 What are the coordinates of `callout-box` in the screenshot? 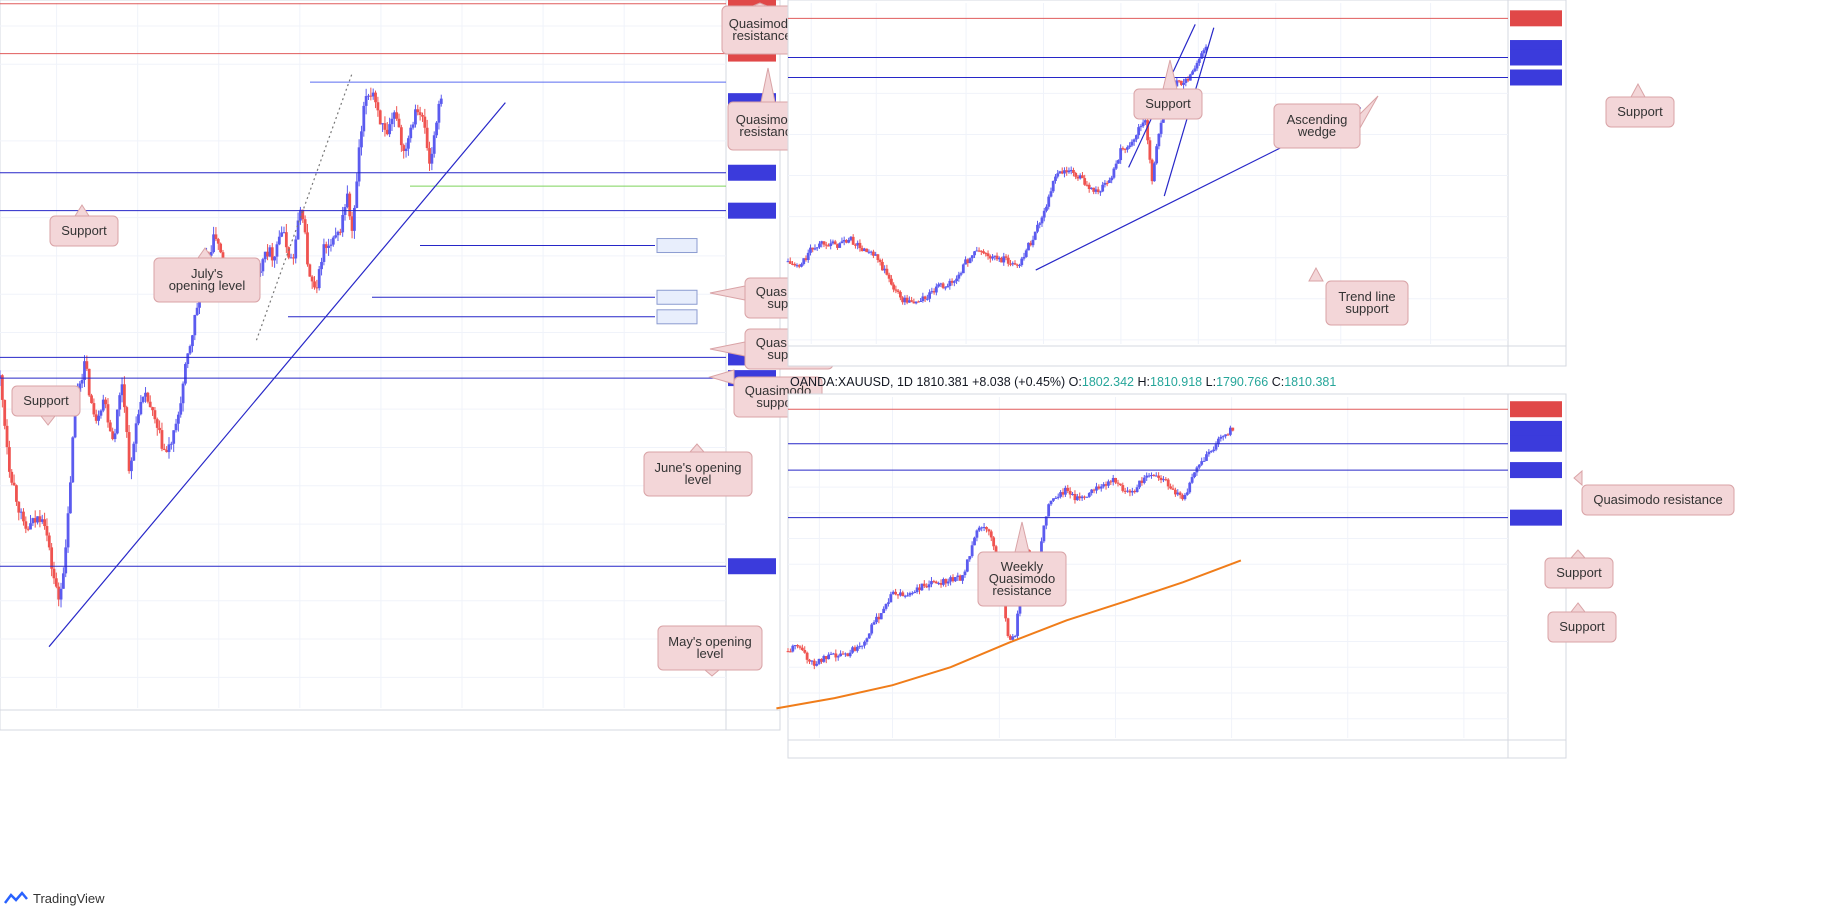 It's located at (1317, 126).